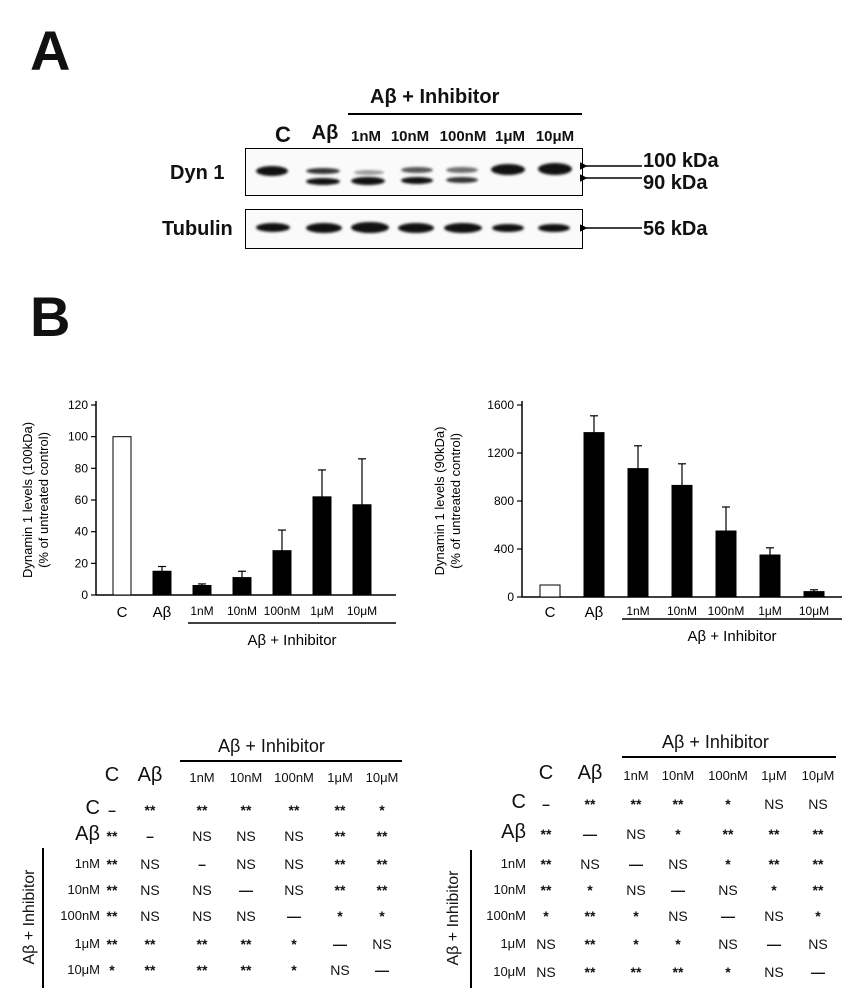 The height and width of the screenshot is (1002, 864). I want to click on lane-label: 100nM, so click(463, 136).